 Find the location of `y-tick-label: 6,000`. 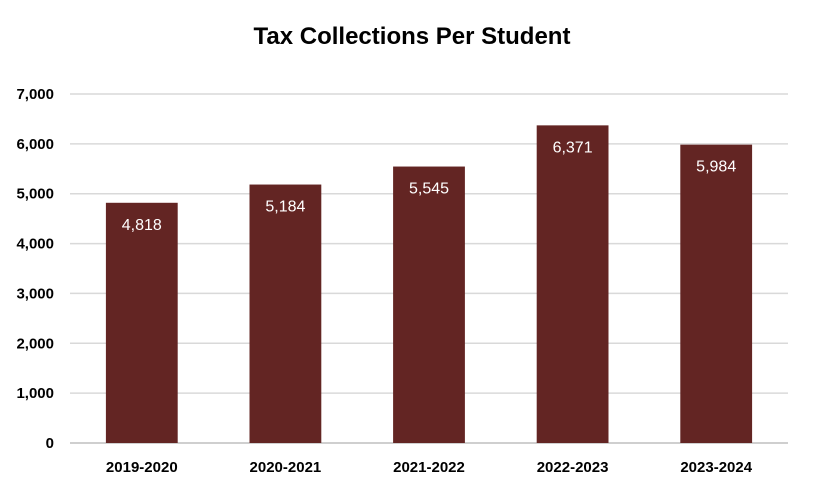

y-tick-label: 6,000 is located at coordinates (35, 144).